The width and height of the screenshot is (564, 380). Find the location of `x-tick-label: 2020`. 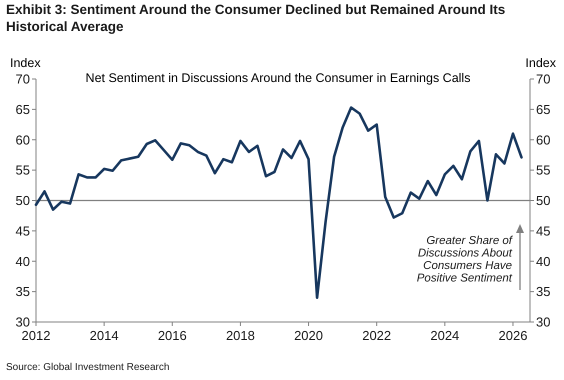

x-tick-label: 2020 is located at coordinates (309, 335).